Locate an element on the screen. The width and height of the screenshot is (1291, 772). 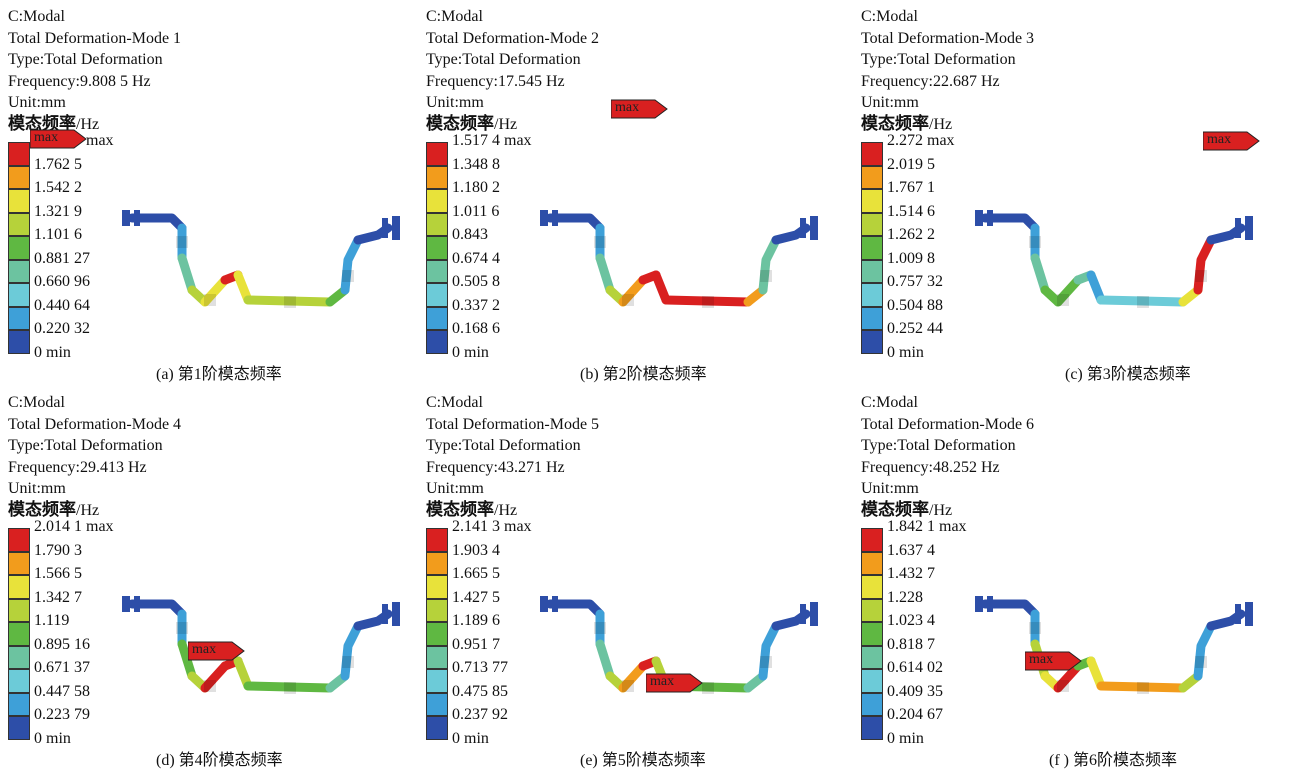
legend-tick-label: 1.517 4 max is located at coordinates (492, 140).